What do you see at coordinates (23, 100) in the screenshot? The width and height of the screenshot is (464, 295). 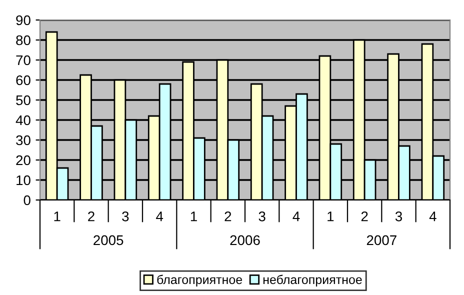 I see `y-tick-label: 50` at bounding box center [23, 100].